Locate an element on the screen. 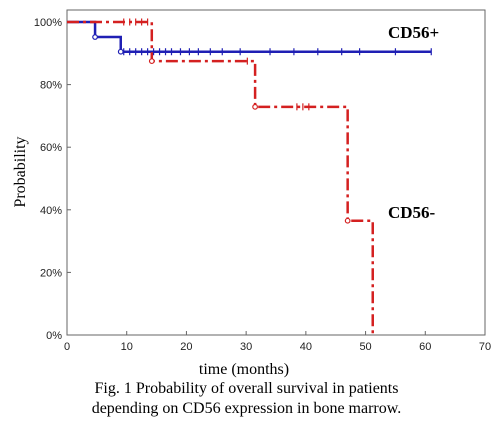 The image size is (493, 435). x-tick-label: 20 is located at coordinates (186, 347).